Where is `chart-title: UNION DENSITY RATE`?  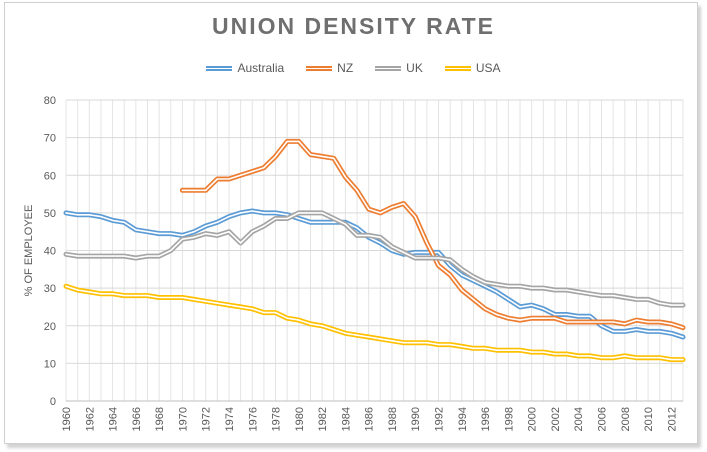
chart-title: UNION DENSITY RATE is located at coordinates (353, 26).